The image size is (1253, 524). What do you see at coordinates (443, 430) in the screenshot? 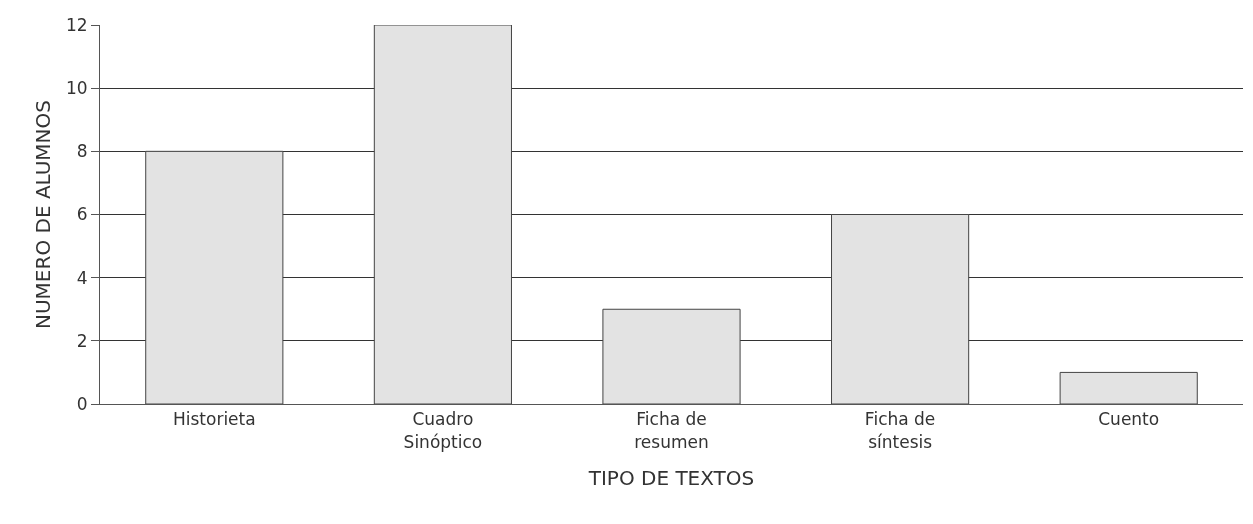
I see `x-tick-label: Cuadro Sinóptico` at bounding box center [443, 430].